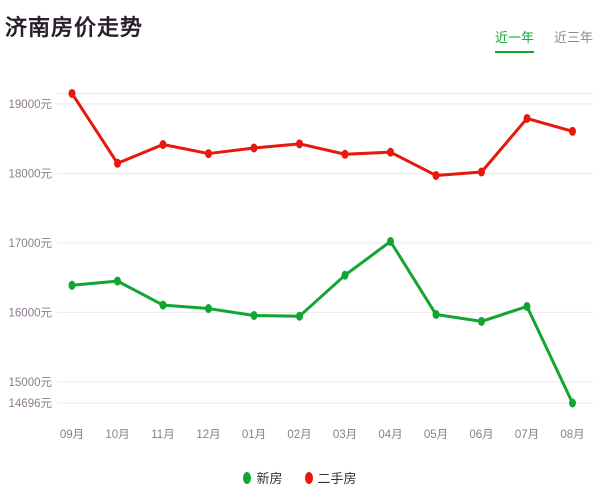 The height and width of the screenshot is (500, 600). What do you see at coordinates (436, 435) in the screenshot?
I see `x-axis-tick-label: 05月` at bounding box center [436, 435].